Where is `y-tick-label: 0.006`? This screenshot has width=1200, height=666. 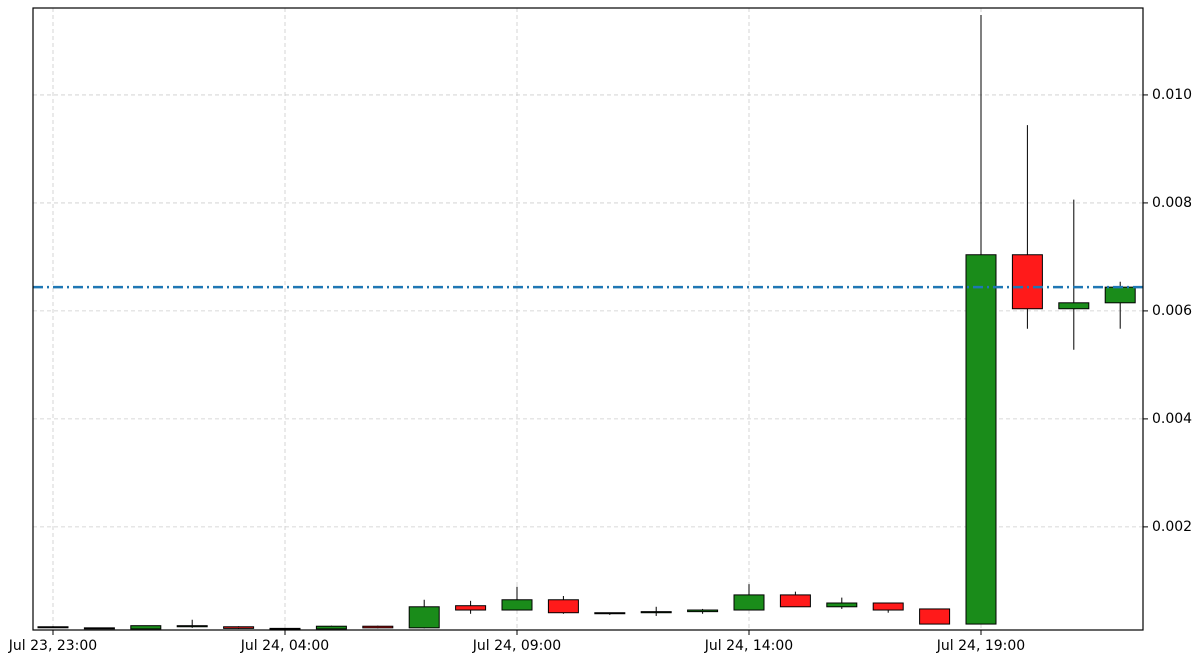 y-tick-label: 0.006 is located at coordinates (1172, 311).